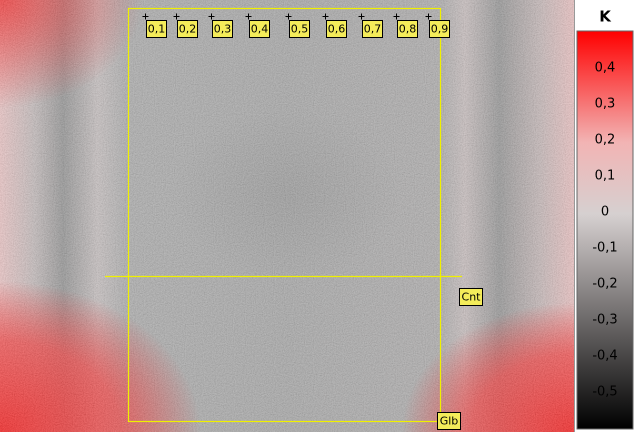 This screenshot has width=637, height=432. I want to click on marker-label: 0,5, so click(300, 29).